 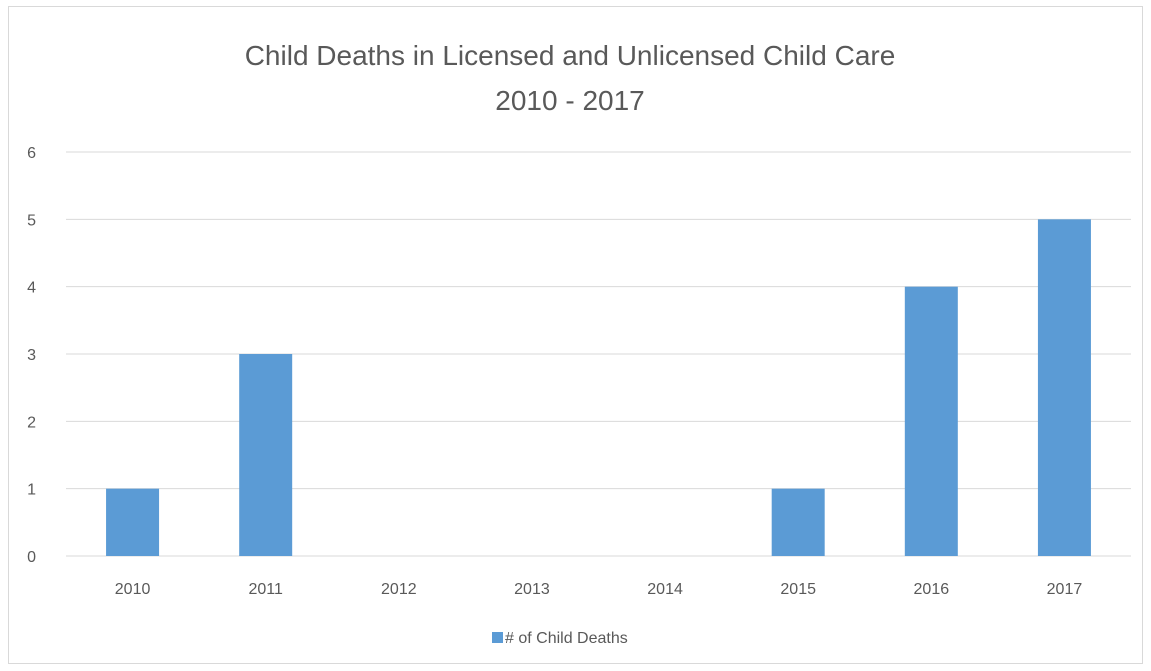 I want to click on x-tick-label: 2017, so click(x=1065, y=589).